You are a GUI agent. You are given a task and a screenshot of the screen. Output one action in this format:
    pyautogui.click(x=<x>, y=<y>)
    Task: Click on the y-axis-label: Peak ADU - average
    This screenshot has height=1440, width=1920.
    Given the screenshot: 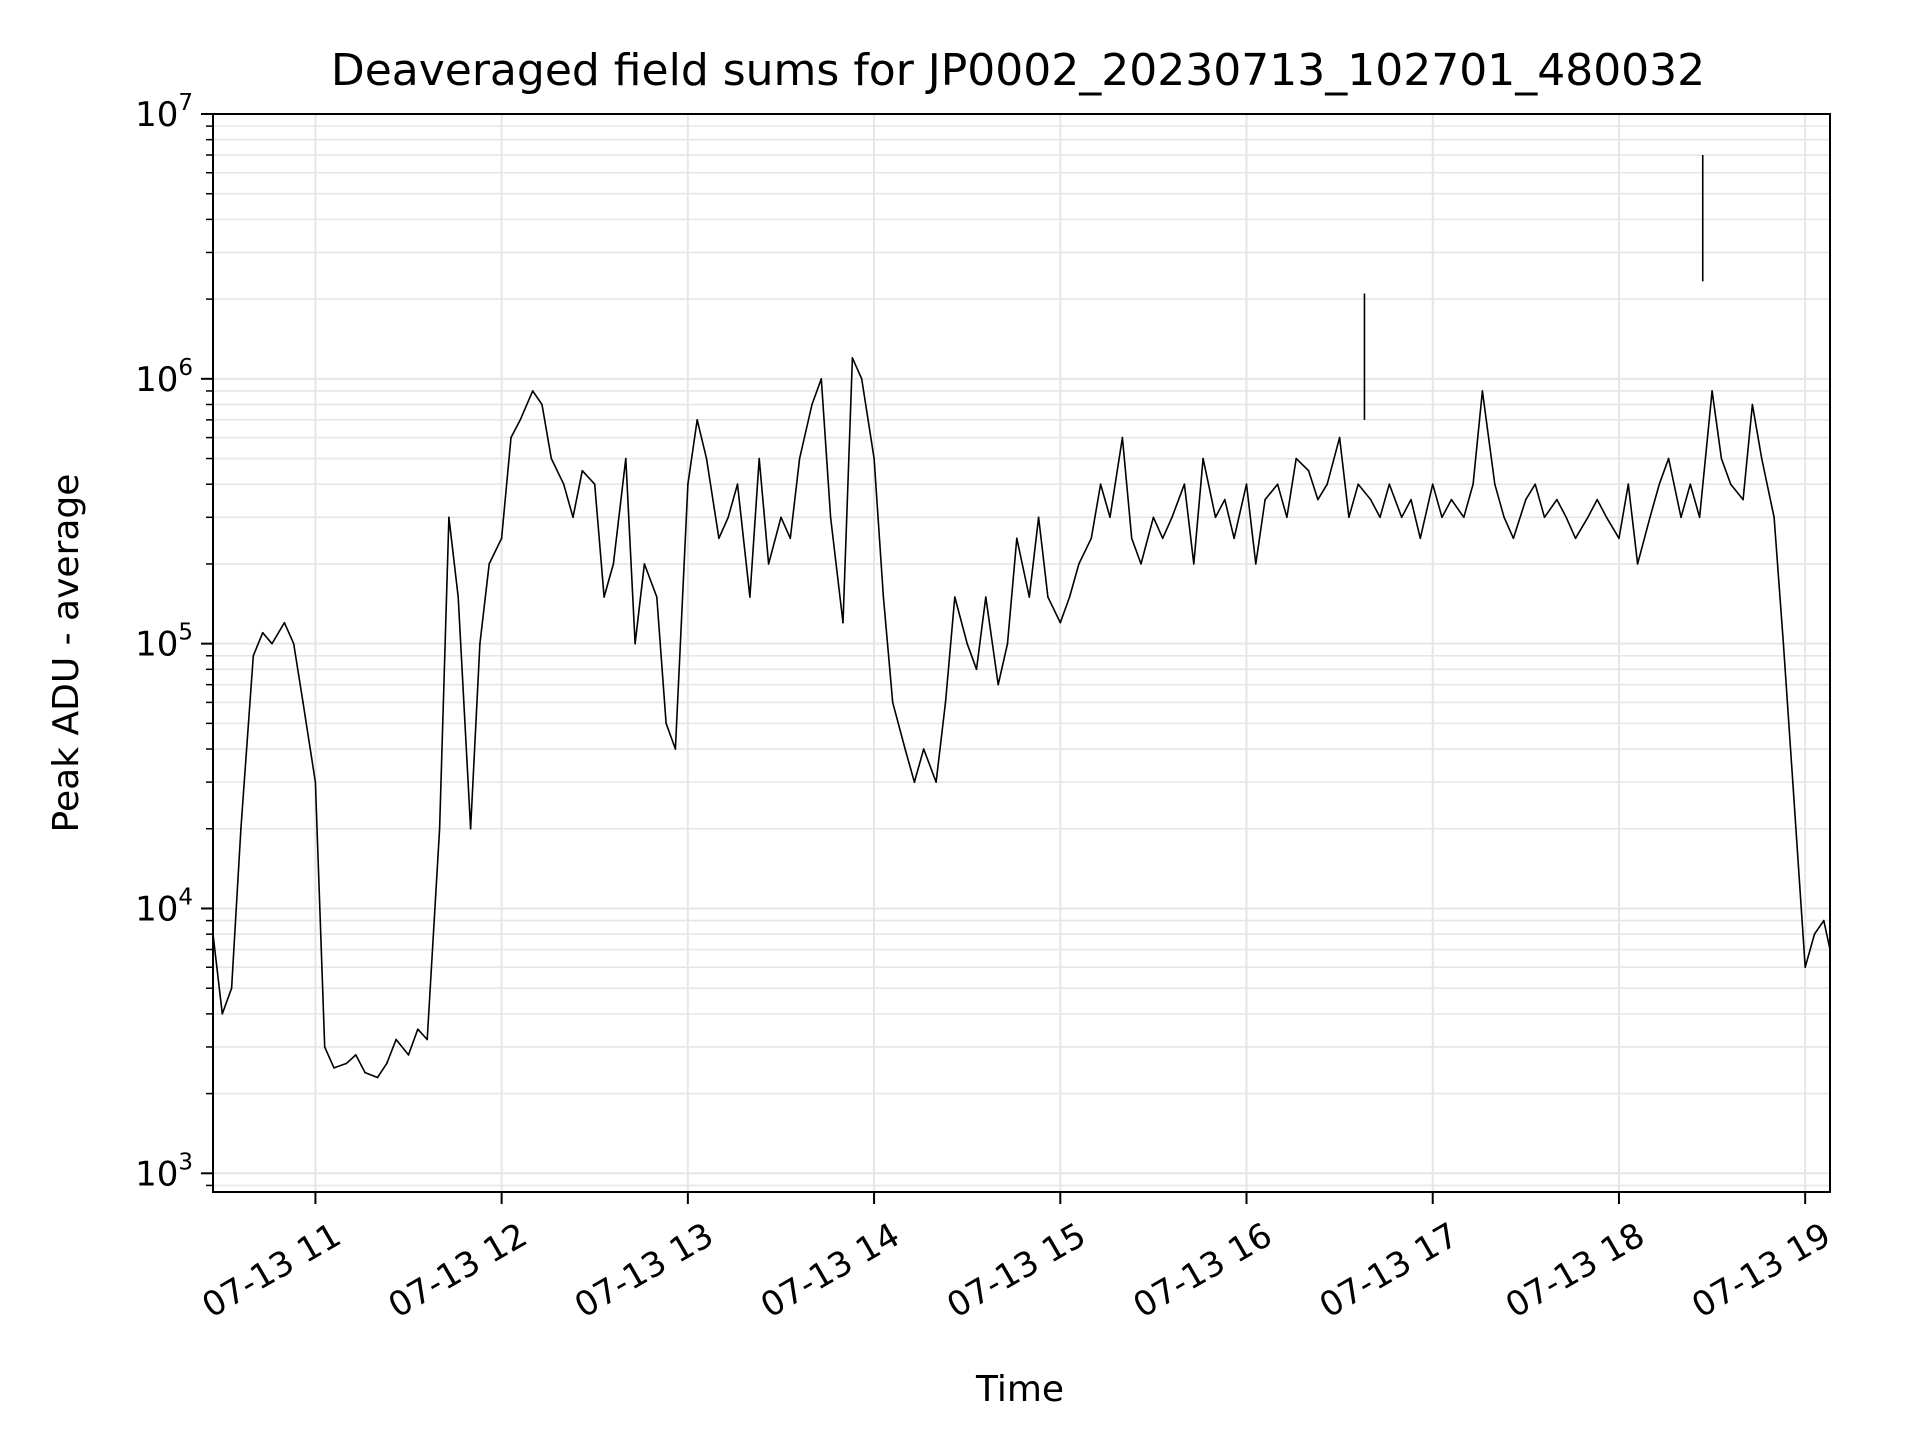 What is the action you would take?
    pyautogui.click(x=66, y=653)
    